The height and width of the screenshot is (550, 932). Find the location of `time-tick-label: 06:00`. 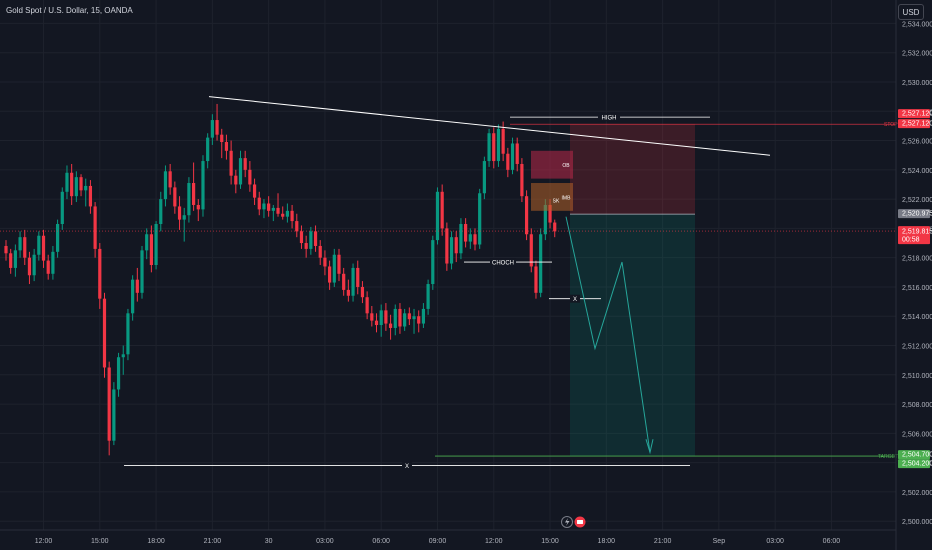

time-tick-label: 06:00 is located at coordinates (832, 541).